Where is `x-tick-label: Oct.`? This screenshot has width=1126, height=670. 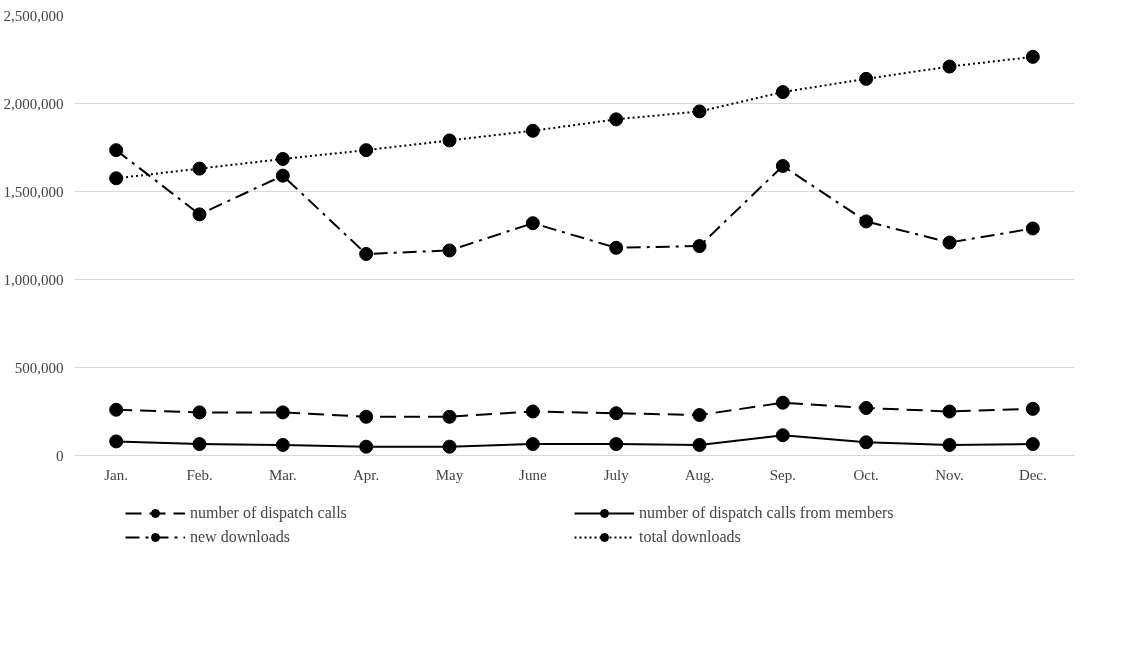
x-tick-label: Oct. is located at coordinates (866, 474).